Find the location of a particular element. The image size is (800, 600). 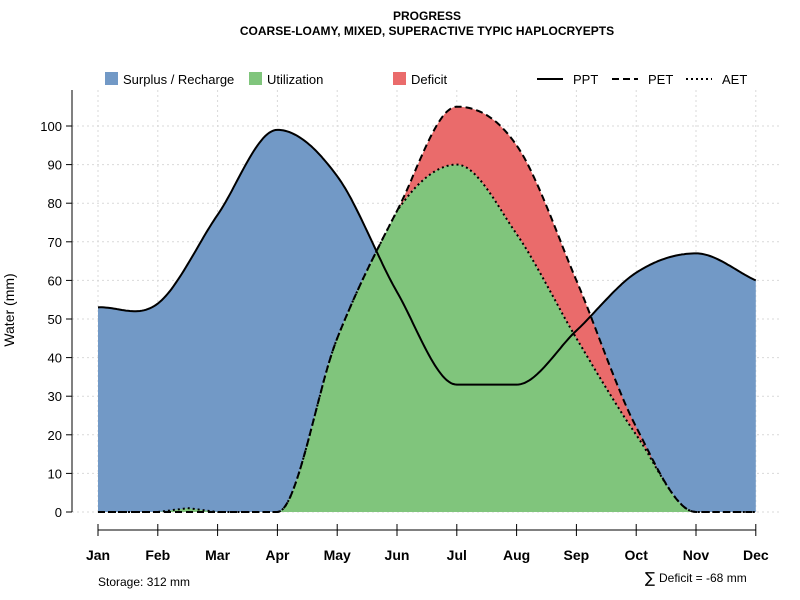

y-tick-label: 70 is located at coordinates (55, 242).